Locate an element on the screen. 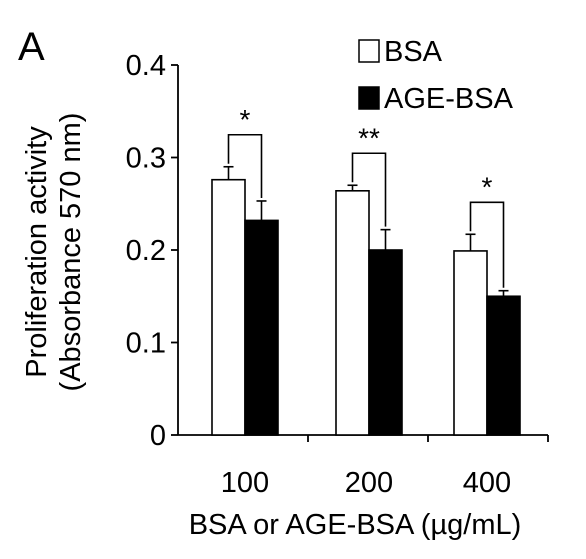 This screenshot has width=586, height=559. y-tick-label: 0.4 is located at coordinates (146, 66).